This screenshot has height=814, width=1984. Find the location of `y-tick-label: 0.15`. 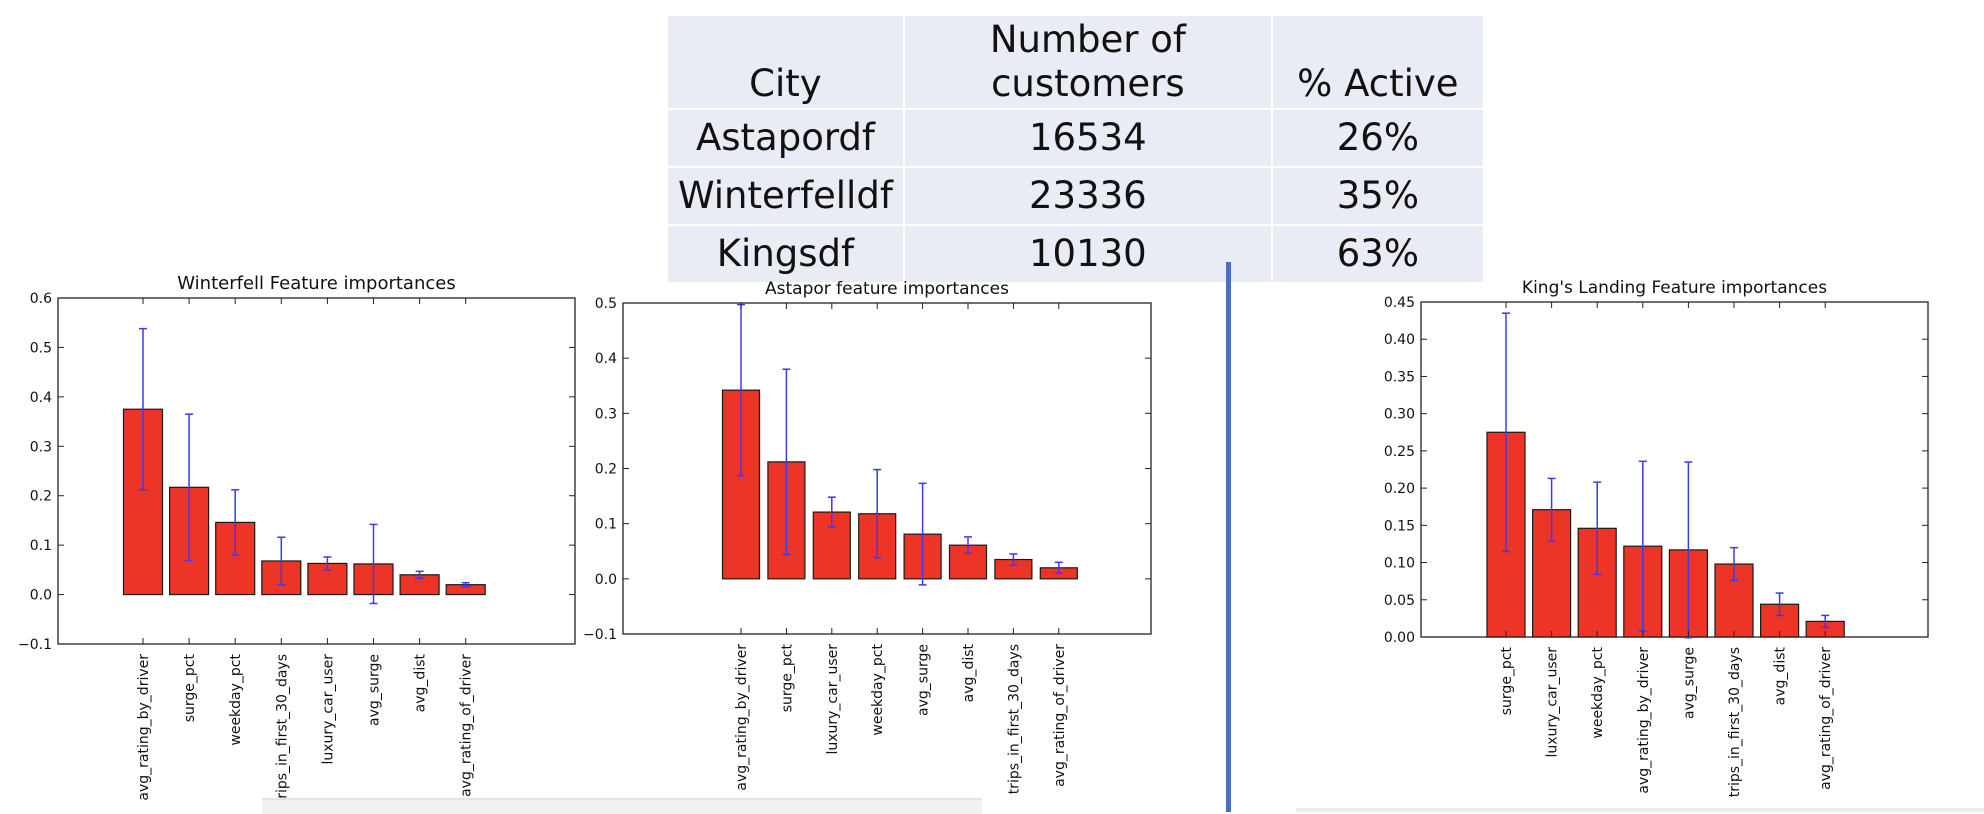

y-tick-label: 0.15 is located at coordinates (1399, 526).